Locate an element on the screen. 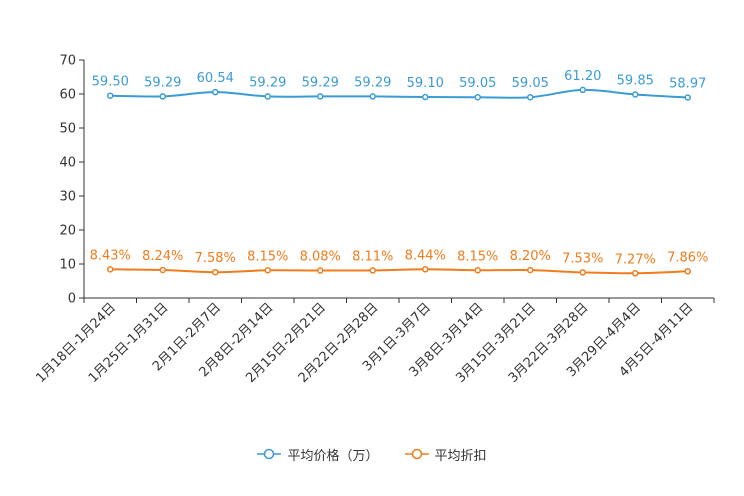 The width and height of the screenshot is (744, 496). data-label: 59.50 is located at coordinates (110, 82).